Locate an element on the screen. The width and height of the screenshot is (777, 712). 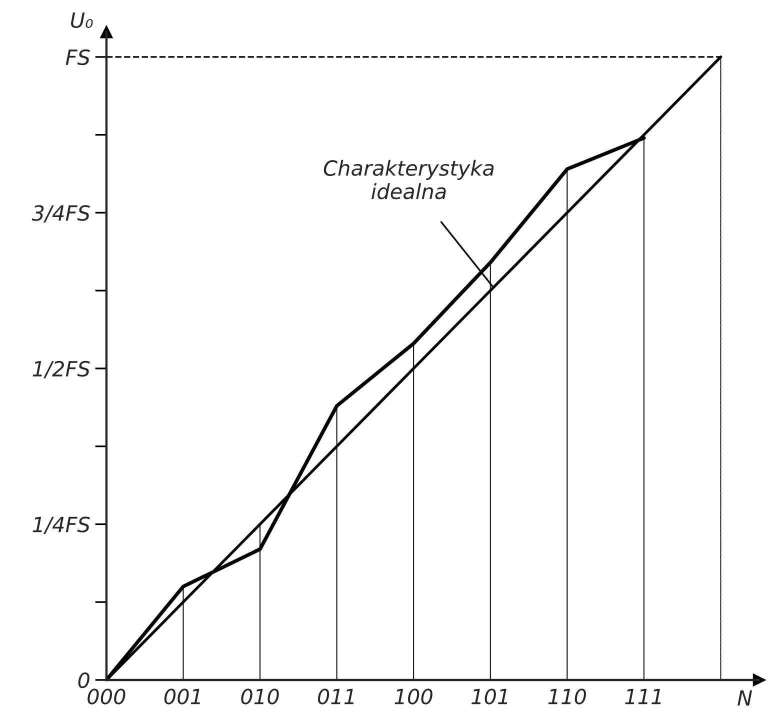
y-axis-title: U₀ is located at coordinates (82, 20).